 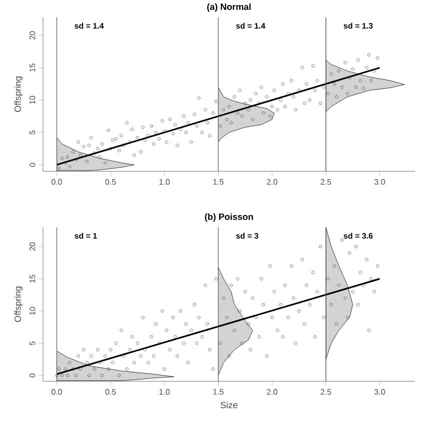 What do you see at coordinates (358, 235) in the screenshot?
I see `annotation: sd = 3.6` at bounding box center [358, 235].